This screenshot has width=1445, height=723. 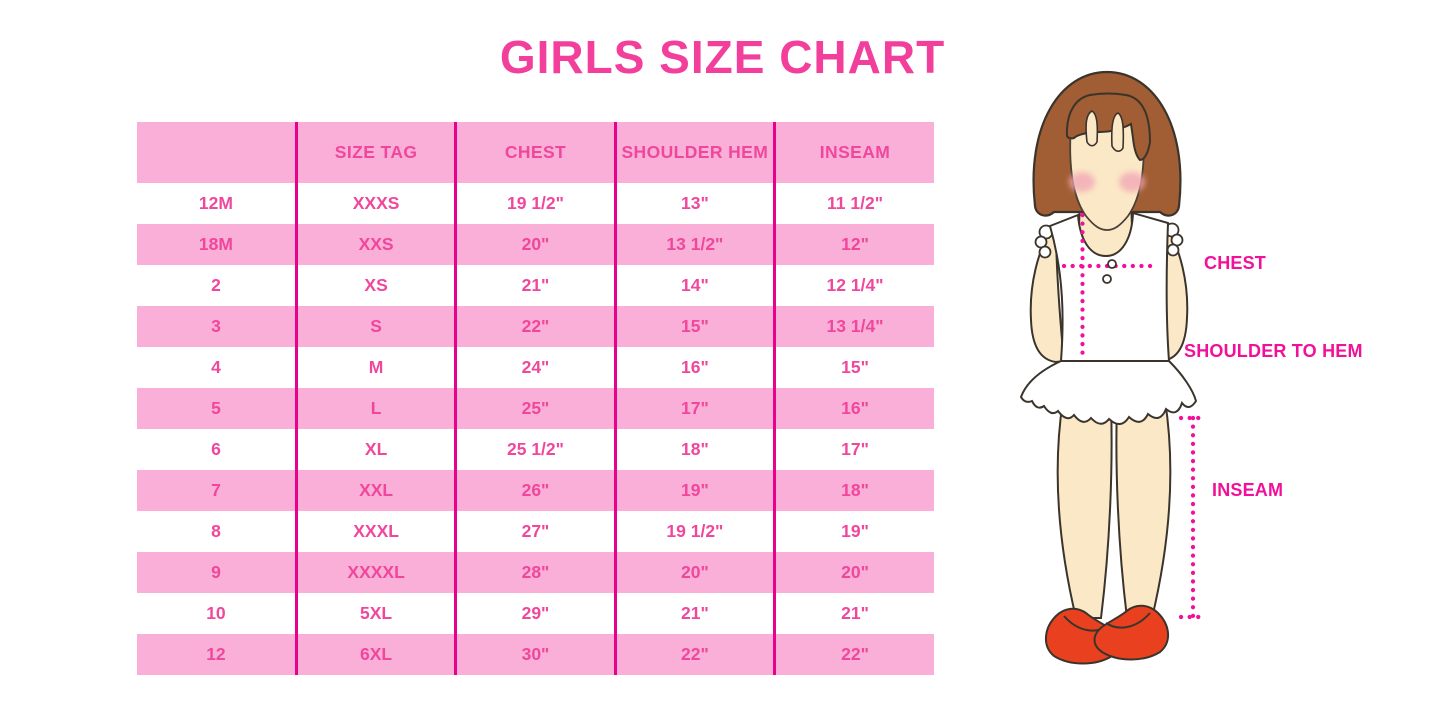 What do you see at coordinates (217, 490) in the screenshot?
I see `size-cell: 7` at bounding box center [217, 490].